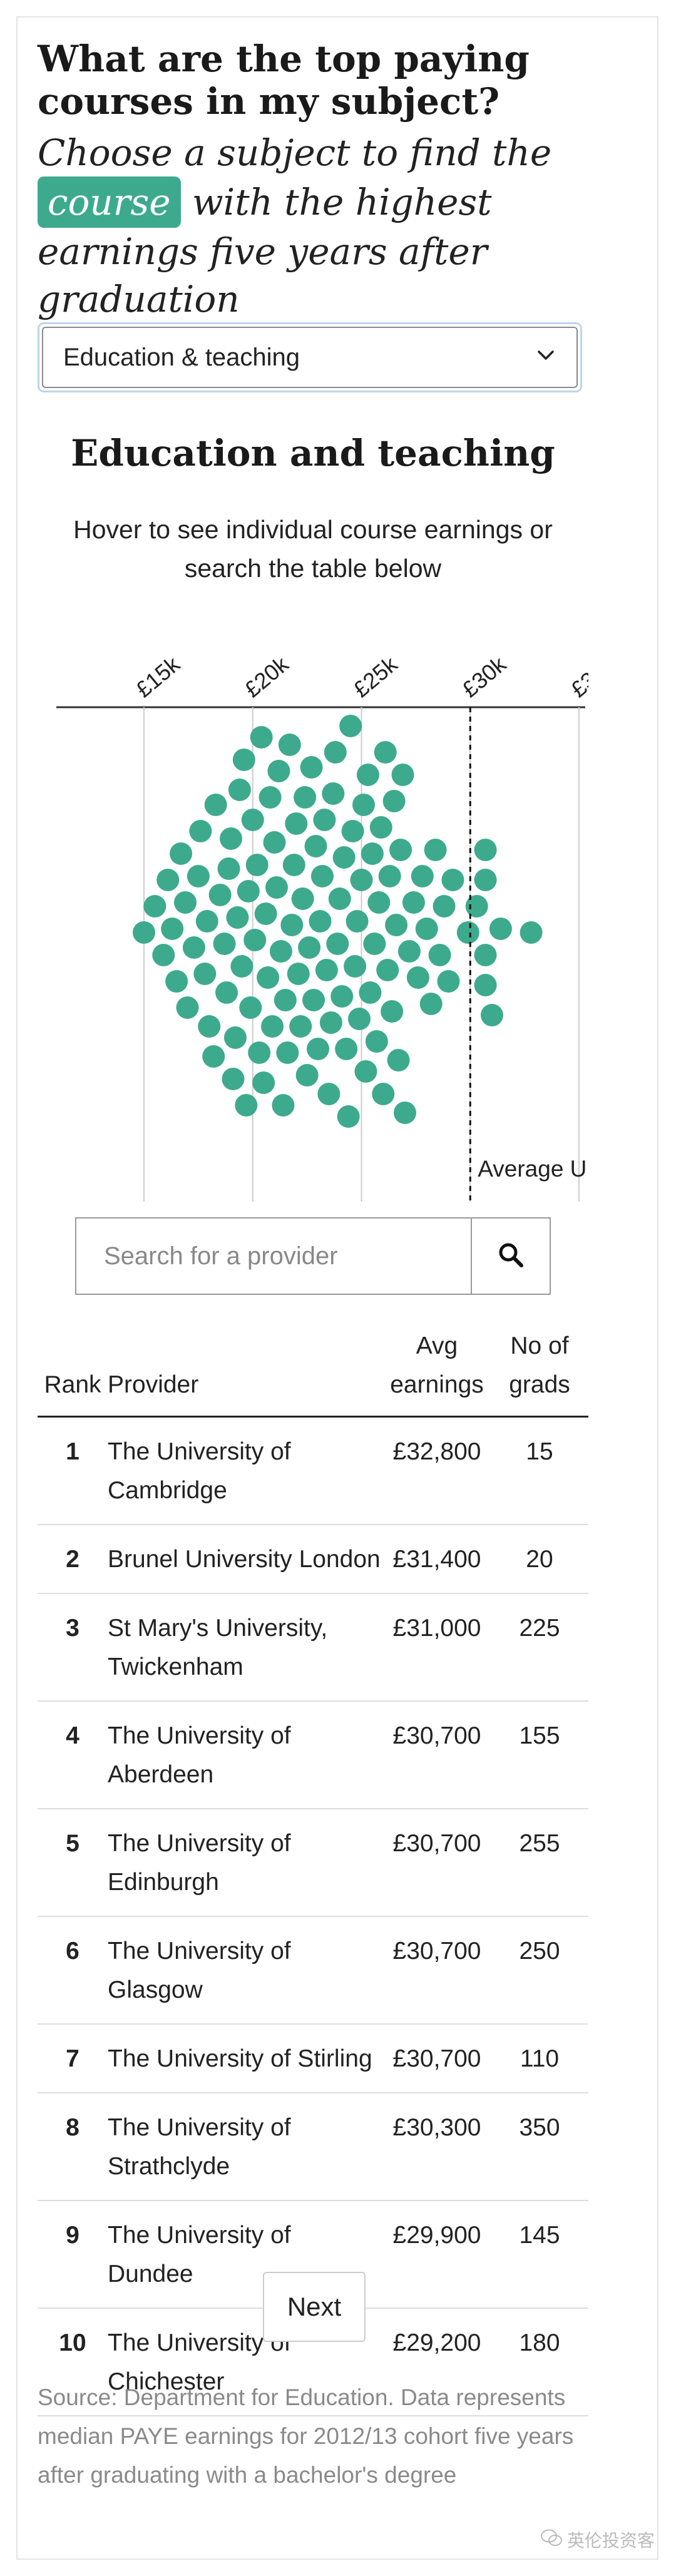 The image size is (676, 2576). Describe the element at coordinates (73, 1647) in the screenshot. I see `row-rank: 3` at that location.